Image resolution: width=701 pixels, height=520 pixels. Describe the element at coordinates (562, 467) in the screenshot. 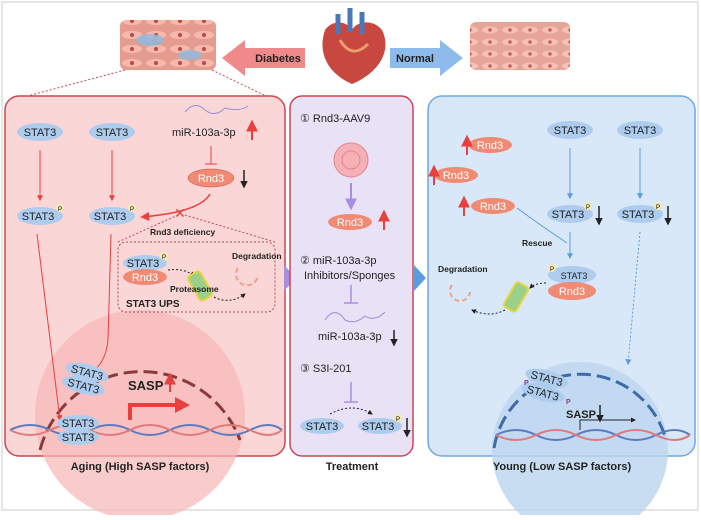

I see `svg-text: Young (Low SASP factors)` at that location.